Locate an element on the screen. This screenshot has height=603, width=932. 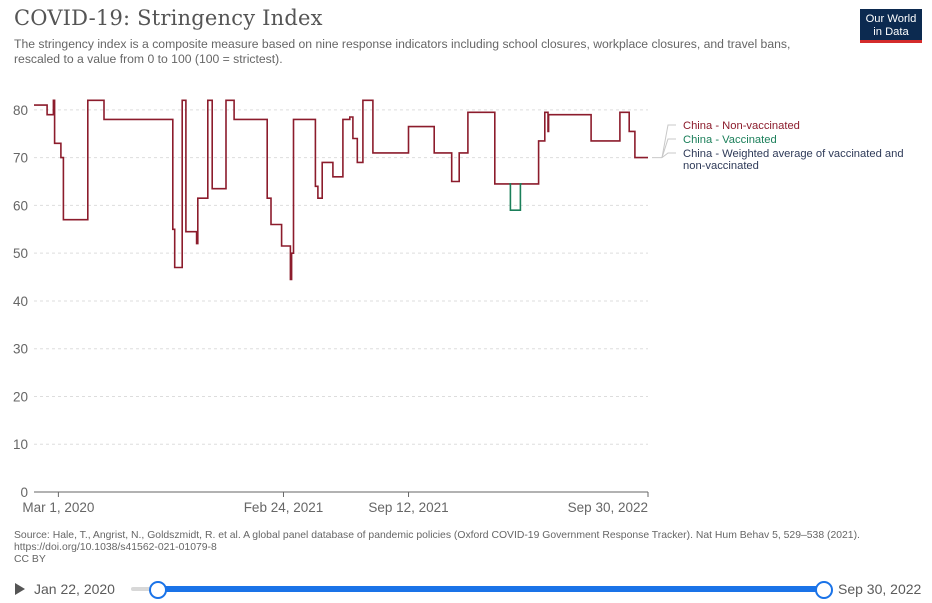
y-tick-label: 70 is located at coordinates (20, 158).